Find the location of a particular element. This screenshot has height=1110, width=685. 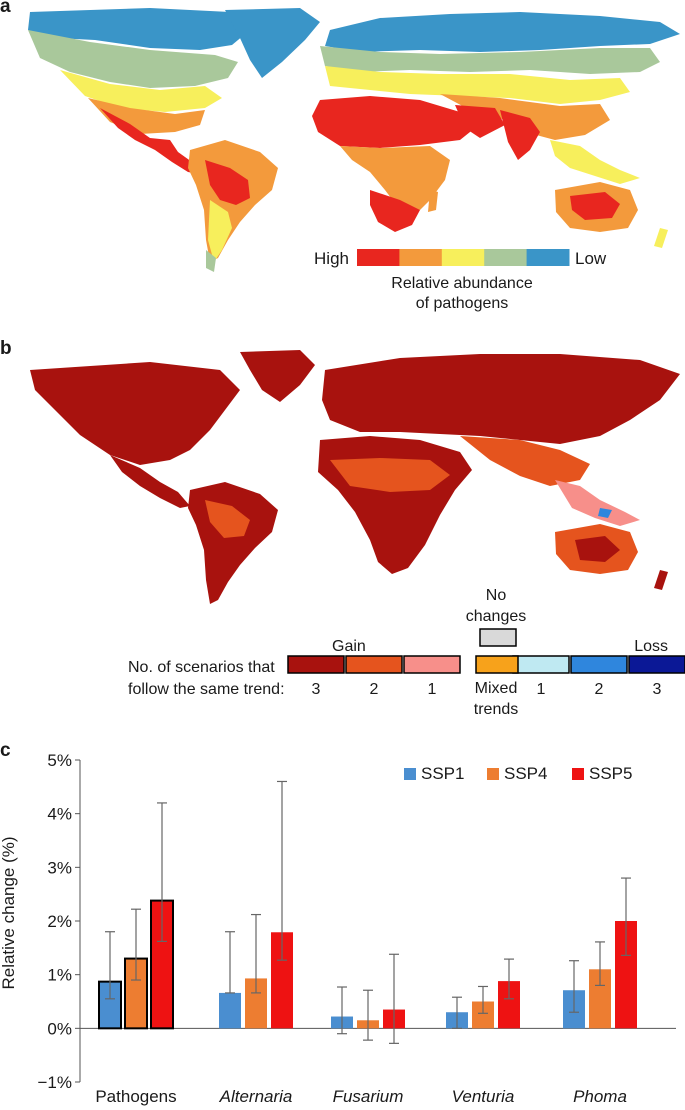

new-zealand-gain3 is located at coordinates (661, 580).